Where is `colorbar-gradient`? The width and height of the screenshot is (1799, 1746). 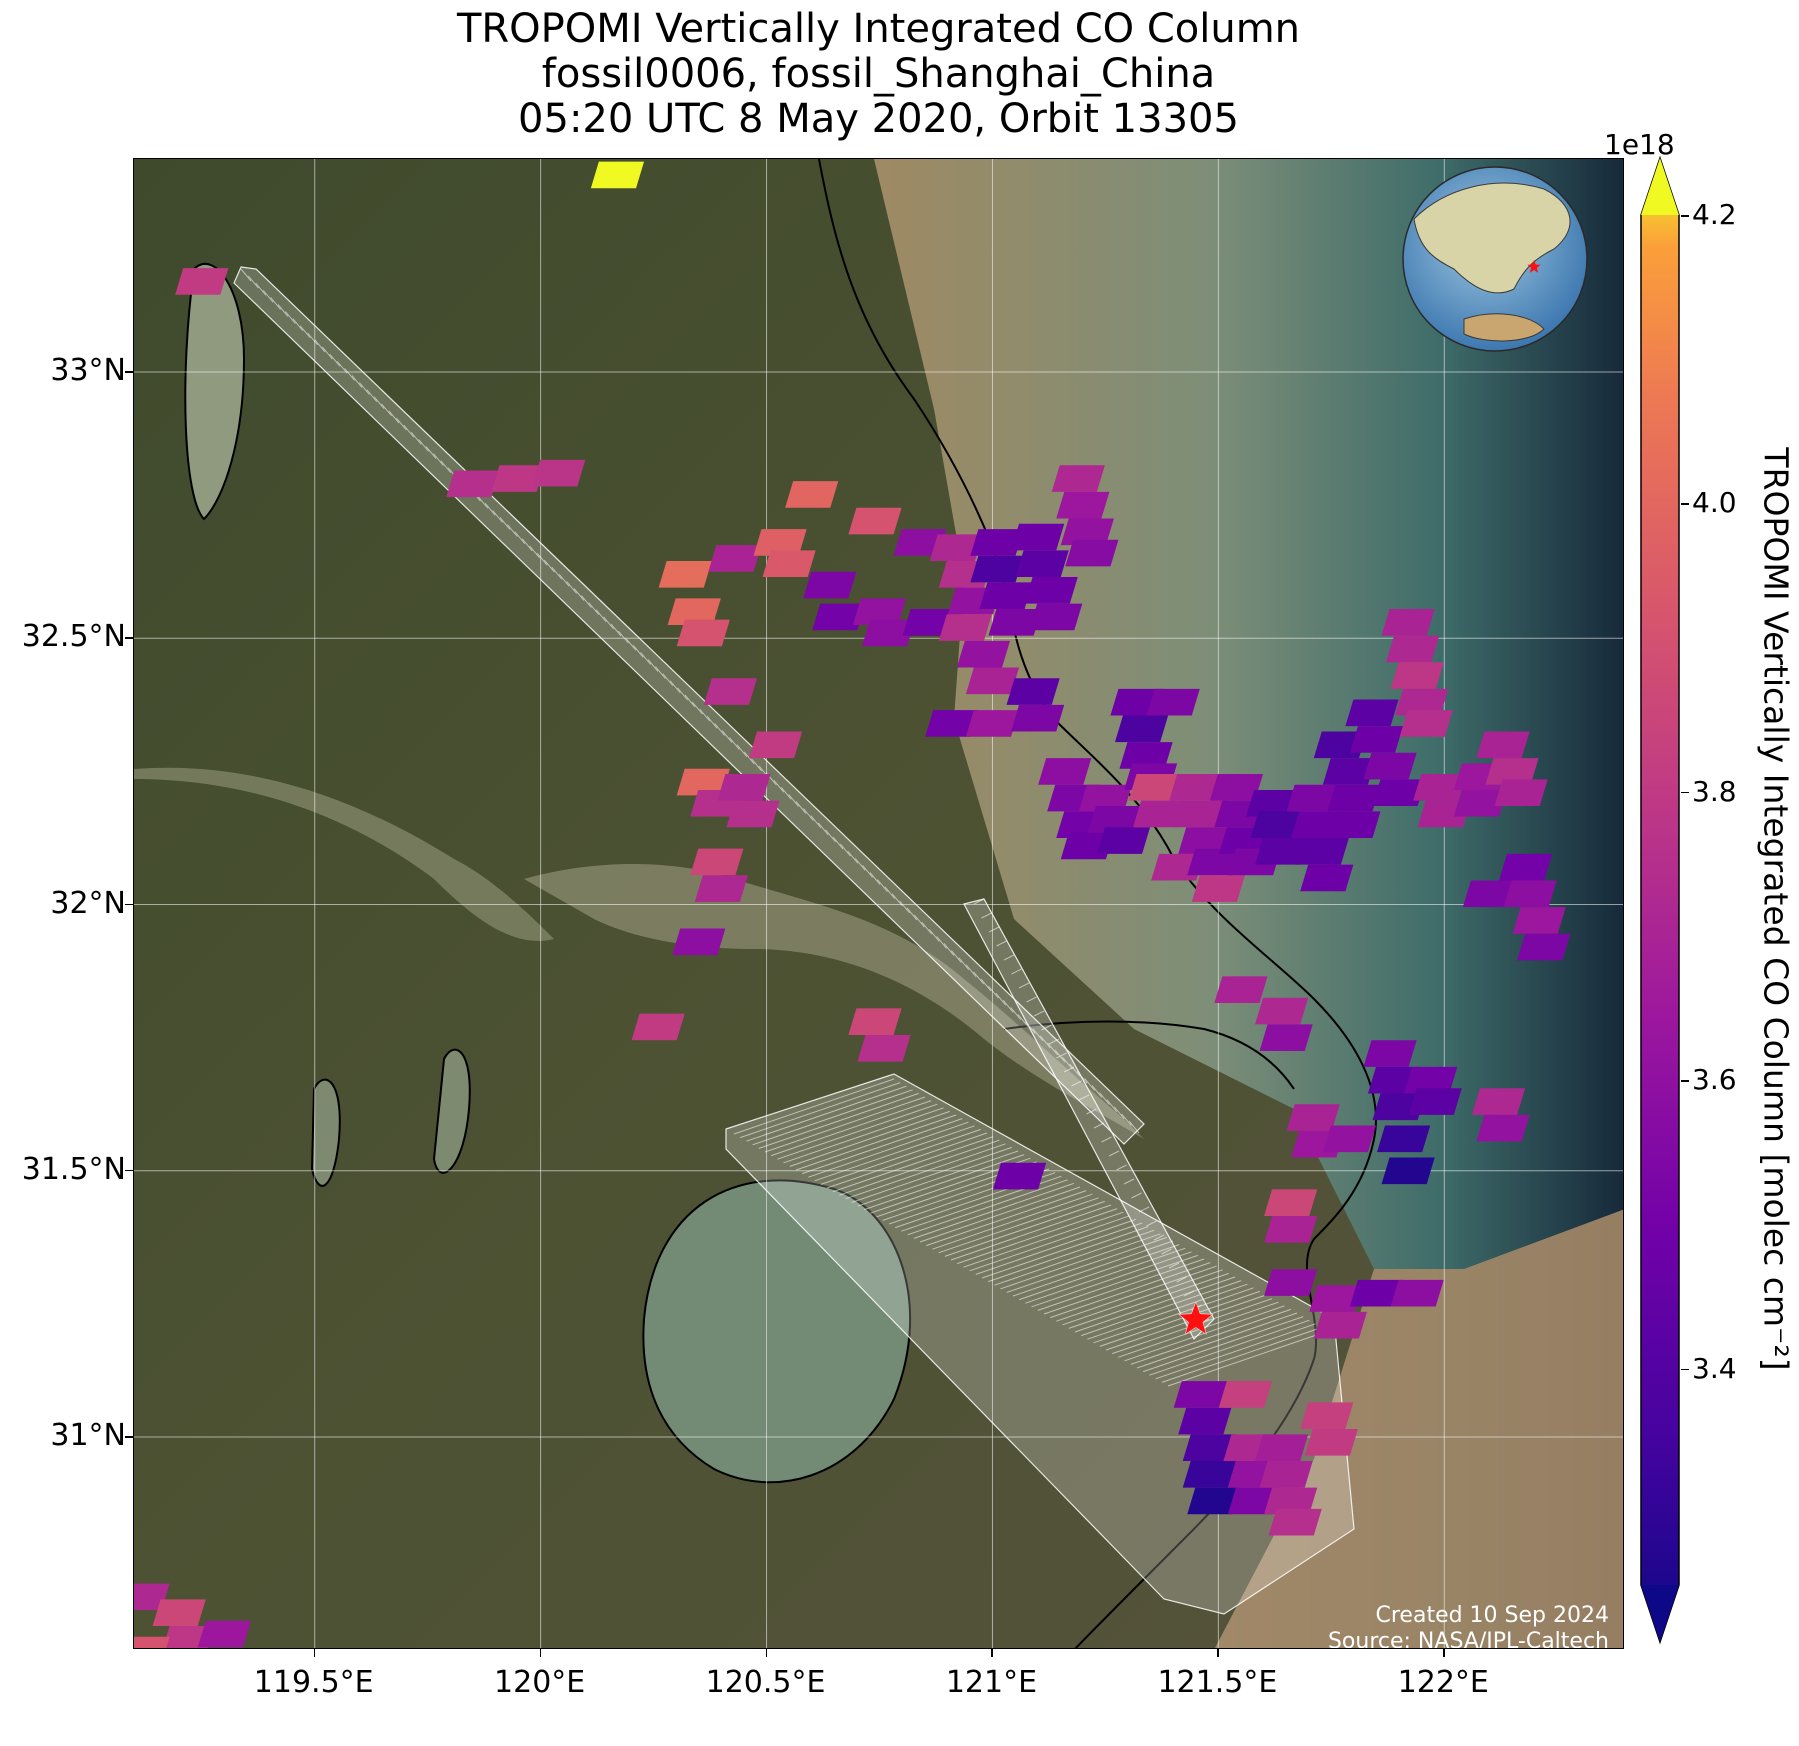 colorbar-gradient is located at coordinates (1660, 900).